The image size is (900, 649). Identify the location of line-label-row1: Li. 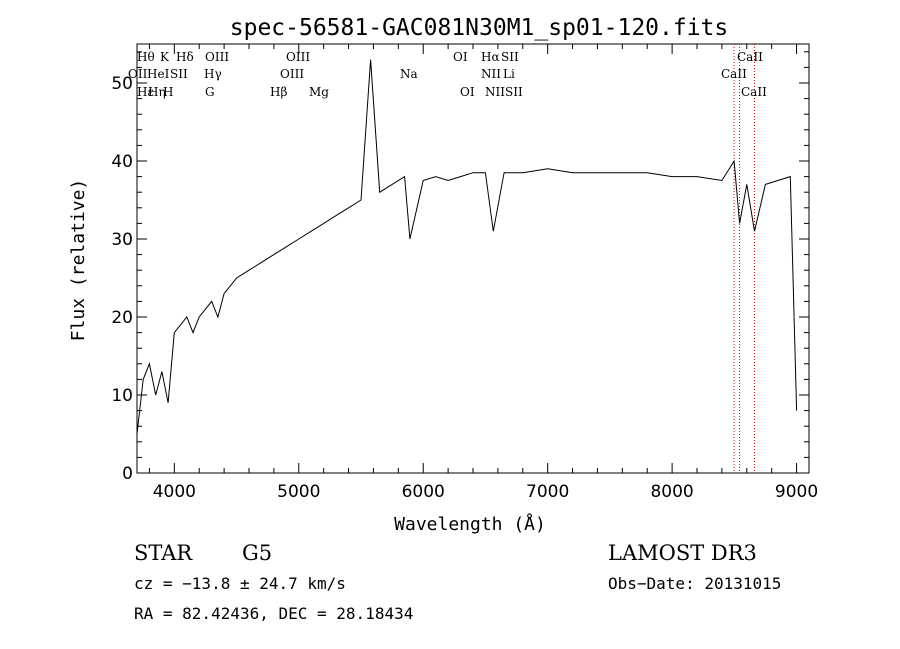
(509, 74).